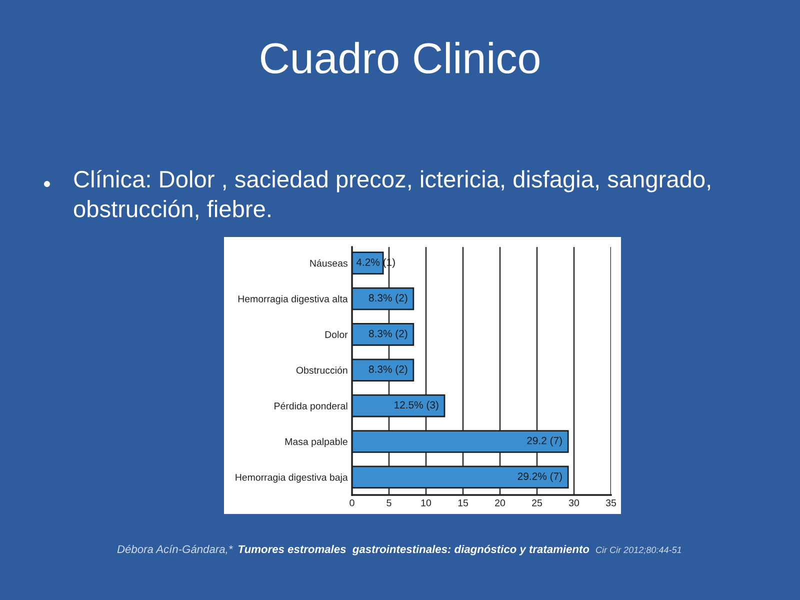 The height and width of the screenshot is (600, 800). What do you see at coordinates (611, 502) in the screenshot?
I see `x-tick-label: 35` at bounding box center [611, 502].